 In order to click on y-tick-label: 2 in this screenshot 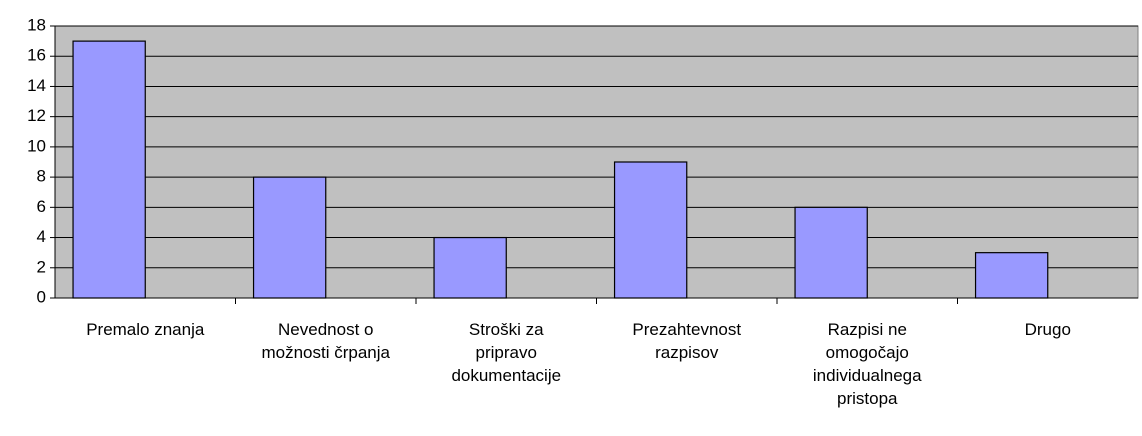, I will do `click(41, 266)`.